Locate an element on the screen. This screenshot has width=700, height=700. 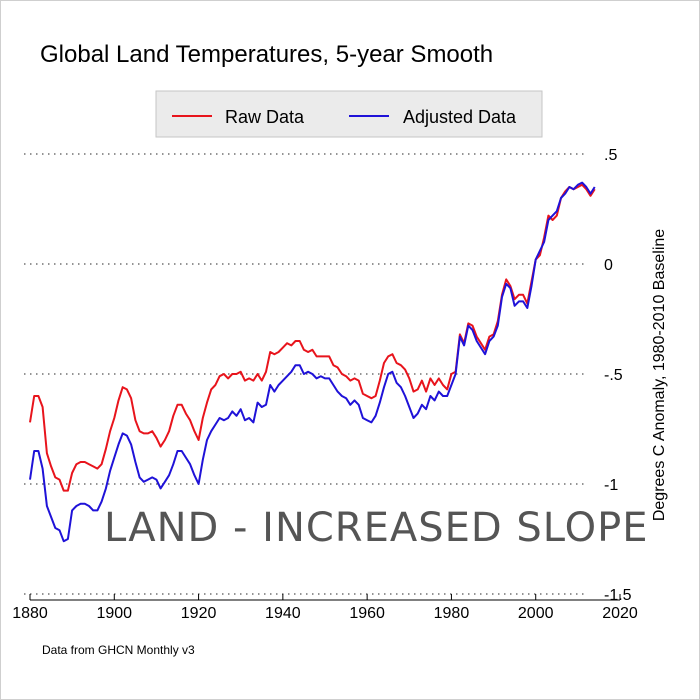
x-tick-label: 2000 is located at coordinates (536, 613).